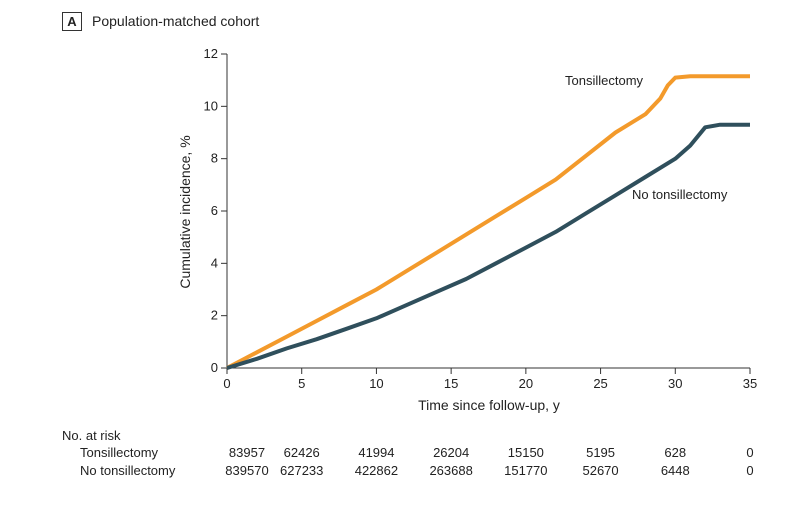 The width and height of the screenshot is (809, 508). What do you see at coordinates (750, 383) in the screenshot?
I see `x-tick-label: 35` at bounding box center [750, 383].